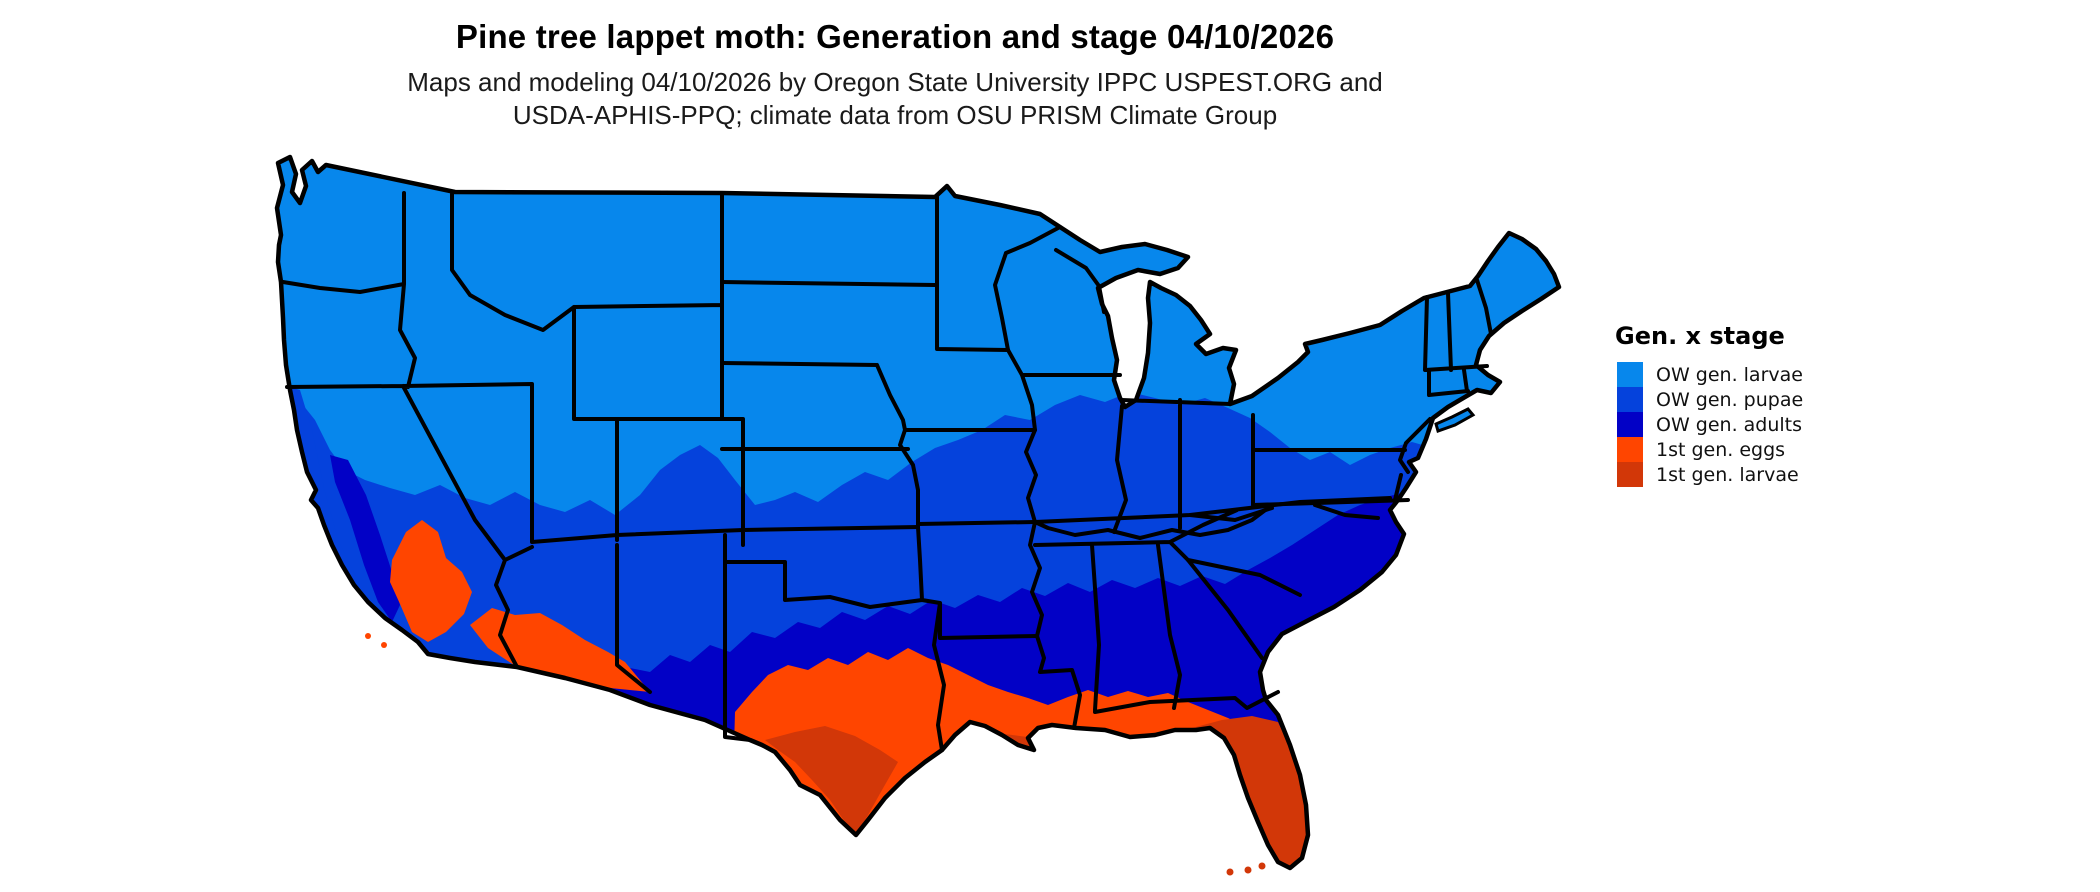 The image size is (2100, 892). I want to click on legend-swatch-1st-eggs, so click(1630, 449).